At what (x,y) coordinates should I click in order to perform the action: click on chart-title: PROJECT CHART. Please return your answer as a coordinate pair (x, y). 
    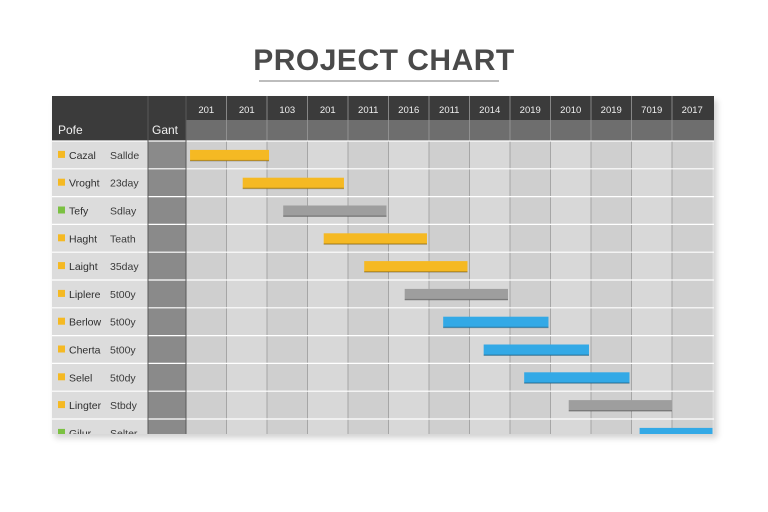
    Looking at the image, I should click on (384, 60).